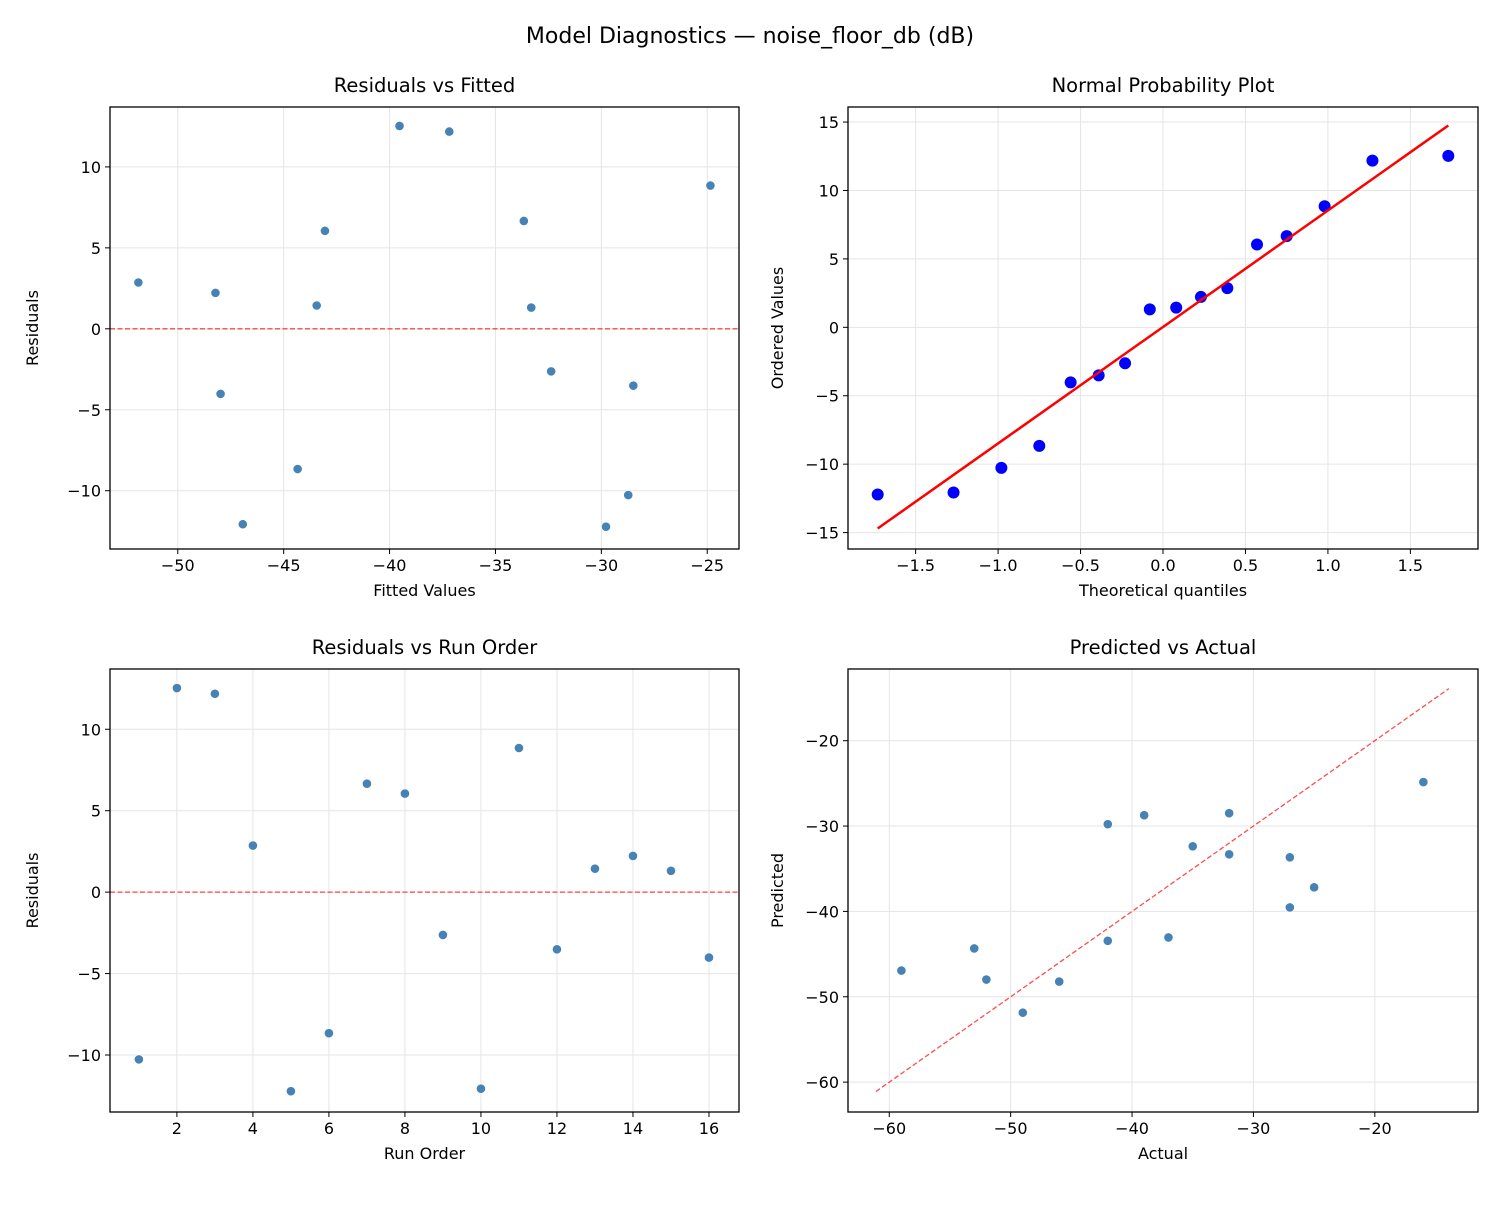 The height and width of the screenshot is (1205, 1500). I want to click on x-tick-label: 16, so click(709, 1128).